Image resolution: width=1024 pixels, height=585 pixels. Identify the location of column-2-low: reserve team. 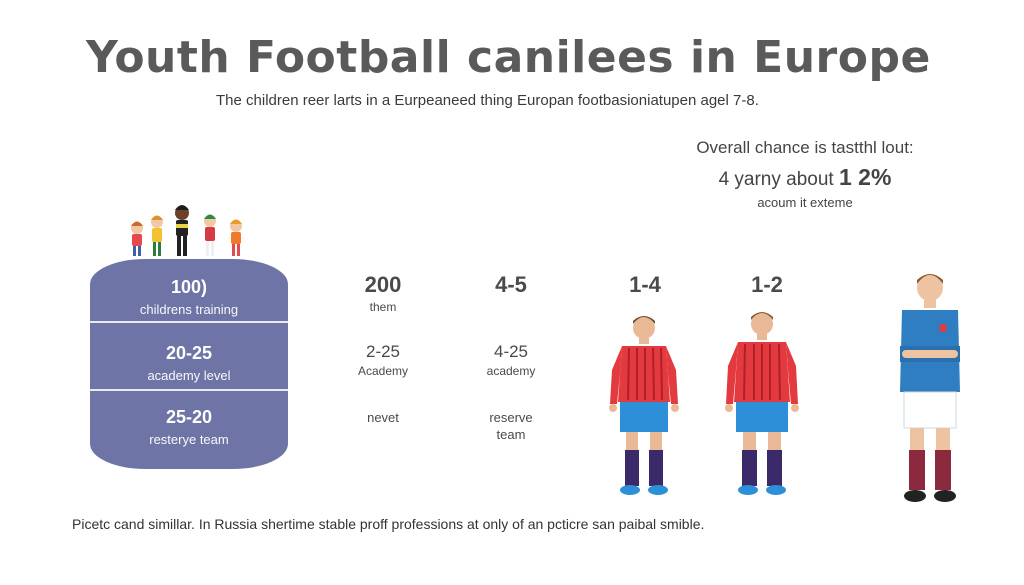
(511, 425).